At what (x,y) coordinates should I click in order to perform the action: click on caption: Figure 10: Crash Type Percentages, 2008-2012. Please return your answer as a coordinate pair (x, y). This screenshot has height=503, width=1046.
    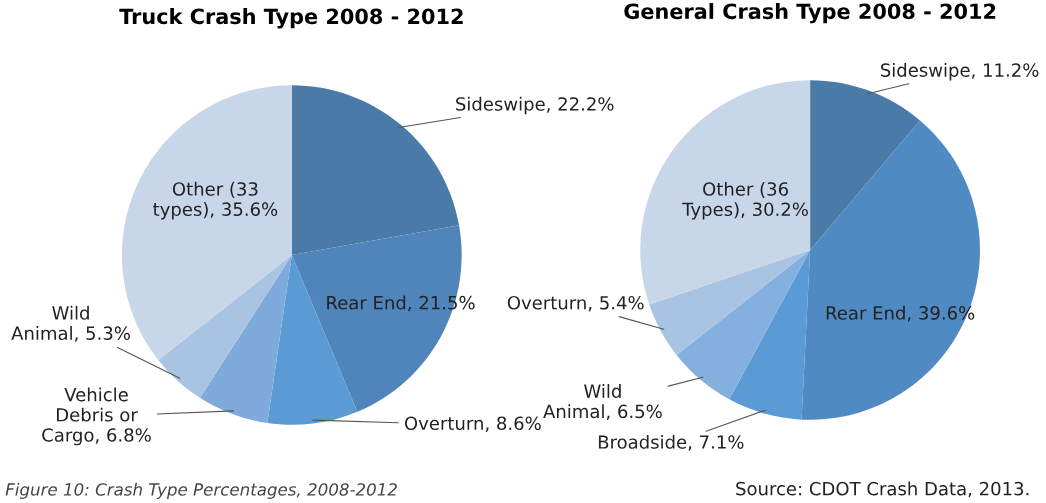
    Looking at the image, I should click on (201, 490).